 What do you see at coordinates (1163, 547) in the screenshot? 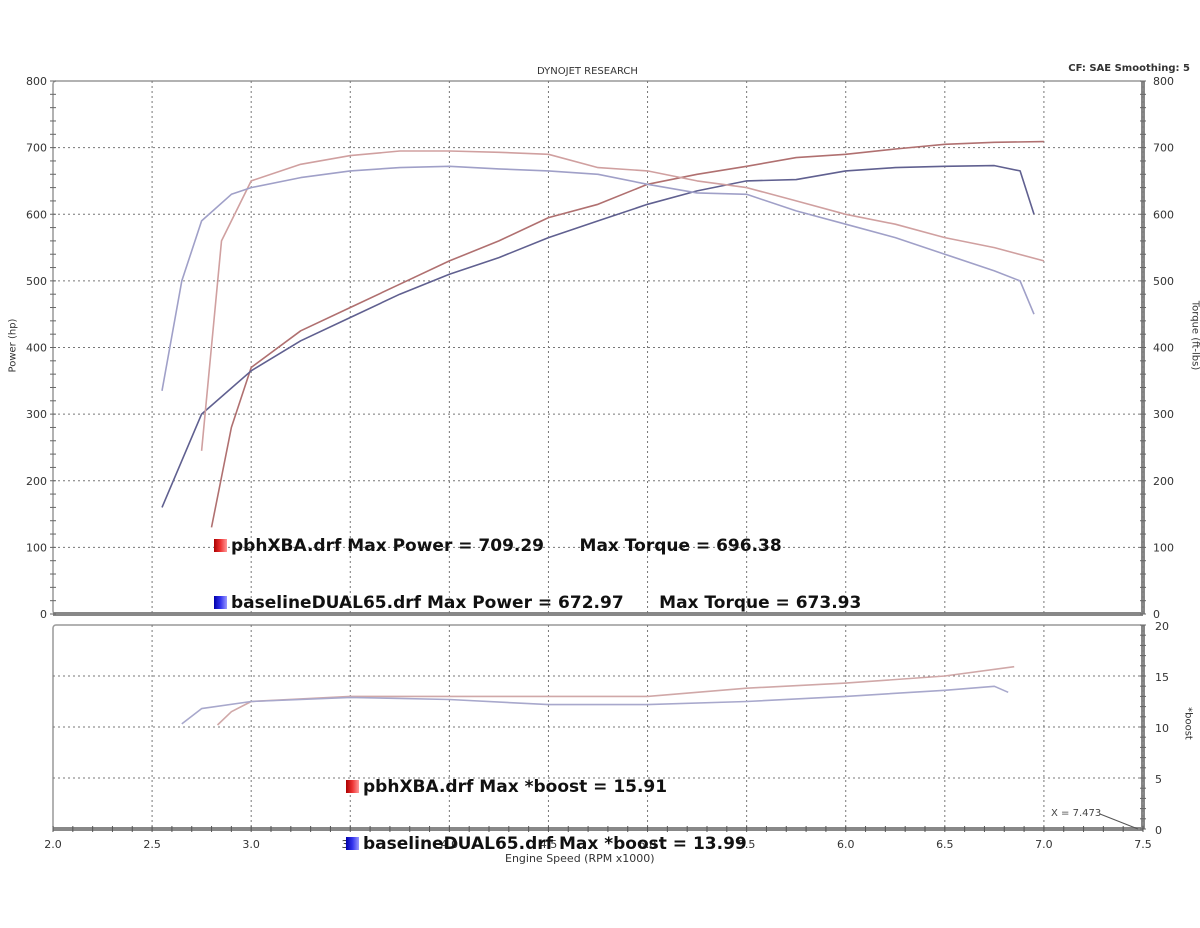
I see `y-tick-label-right: 100` at bounding box center [1163, 547].